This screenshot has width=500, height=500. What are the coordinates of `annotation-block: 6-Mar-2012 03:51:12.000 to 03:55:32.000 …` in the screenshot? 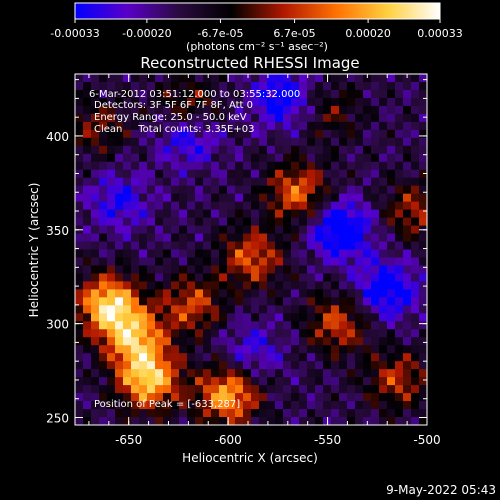 It's located at (194, 112).